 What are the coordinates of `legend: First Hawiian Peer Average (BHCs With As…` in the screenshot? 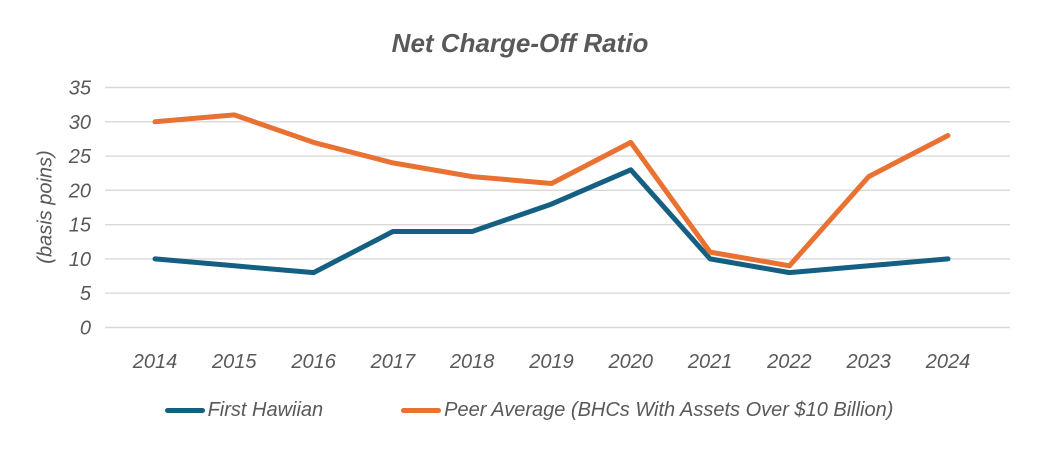 It's located at (529, 410).